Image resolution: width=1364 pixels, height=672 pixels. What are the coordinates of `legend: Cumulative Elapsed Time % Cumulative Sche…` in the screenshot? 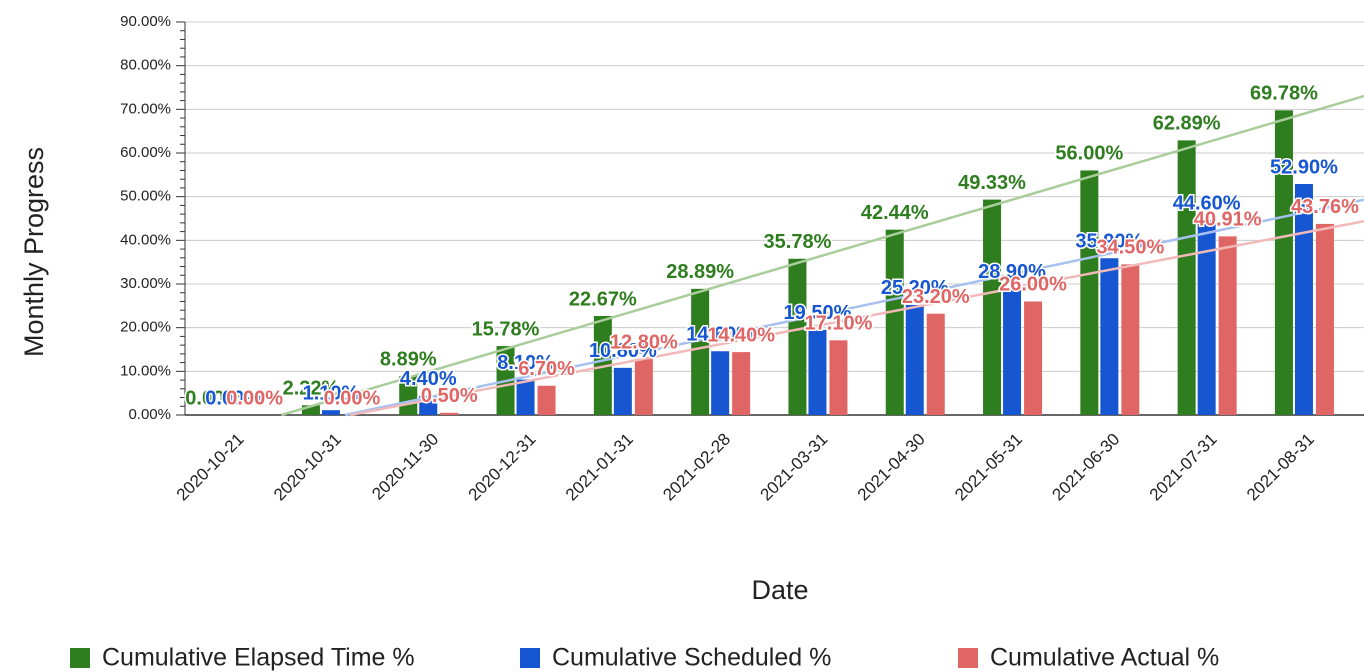 It's located at (644, 658).